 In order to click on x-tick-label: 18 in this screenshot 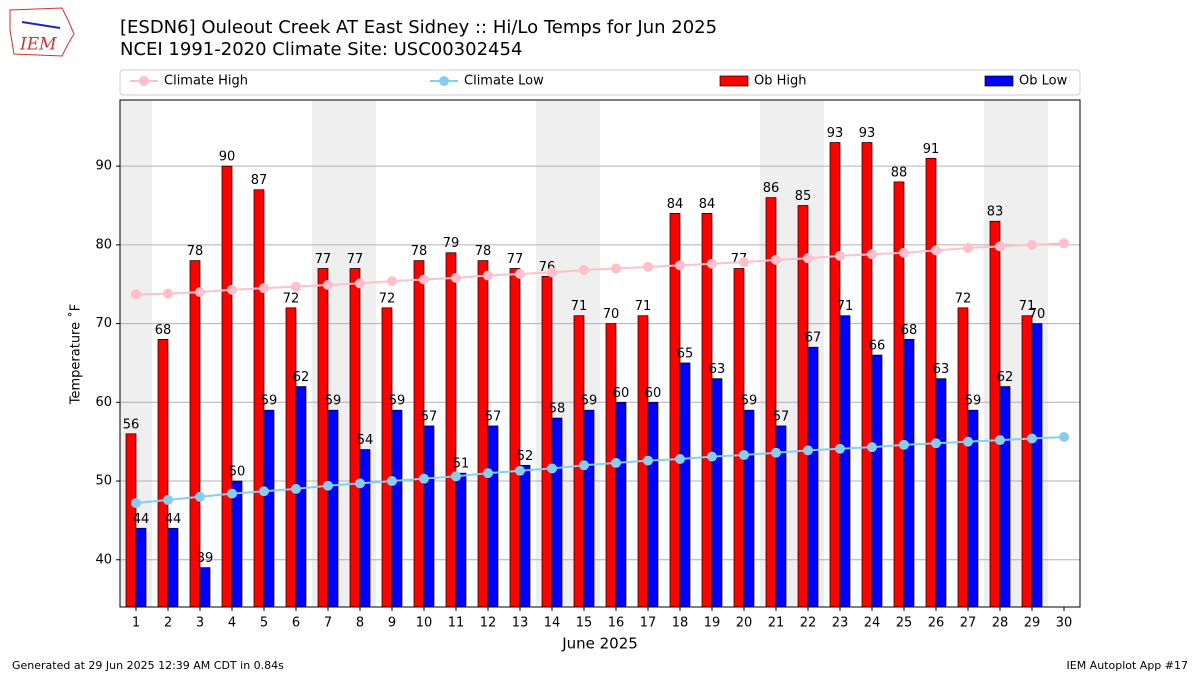, I will do `click(680, 623)`.